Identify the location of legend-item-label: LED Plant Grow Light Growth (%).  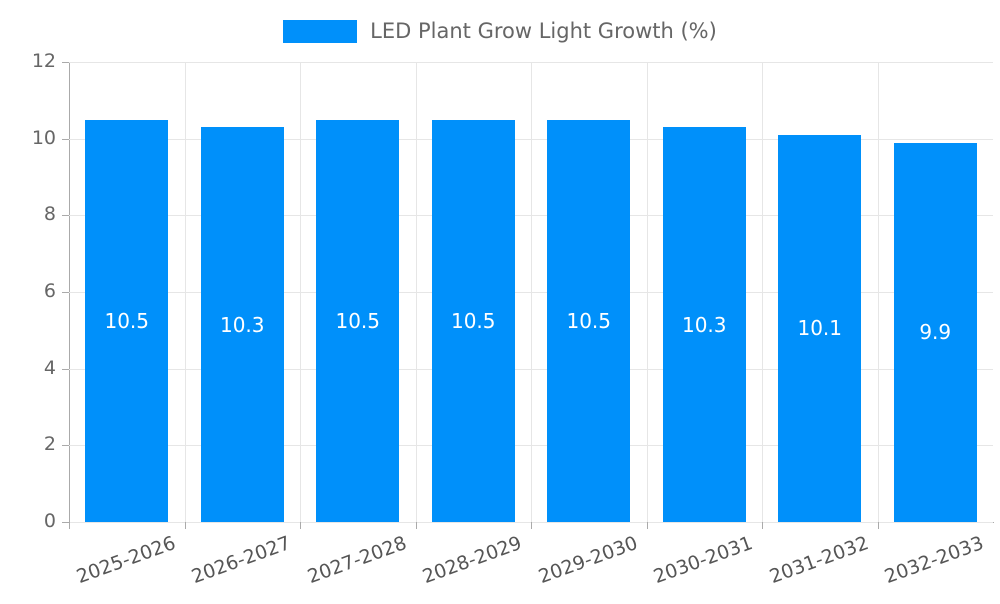
(543, 30).